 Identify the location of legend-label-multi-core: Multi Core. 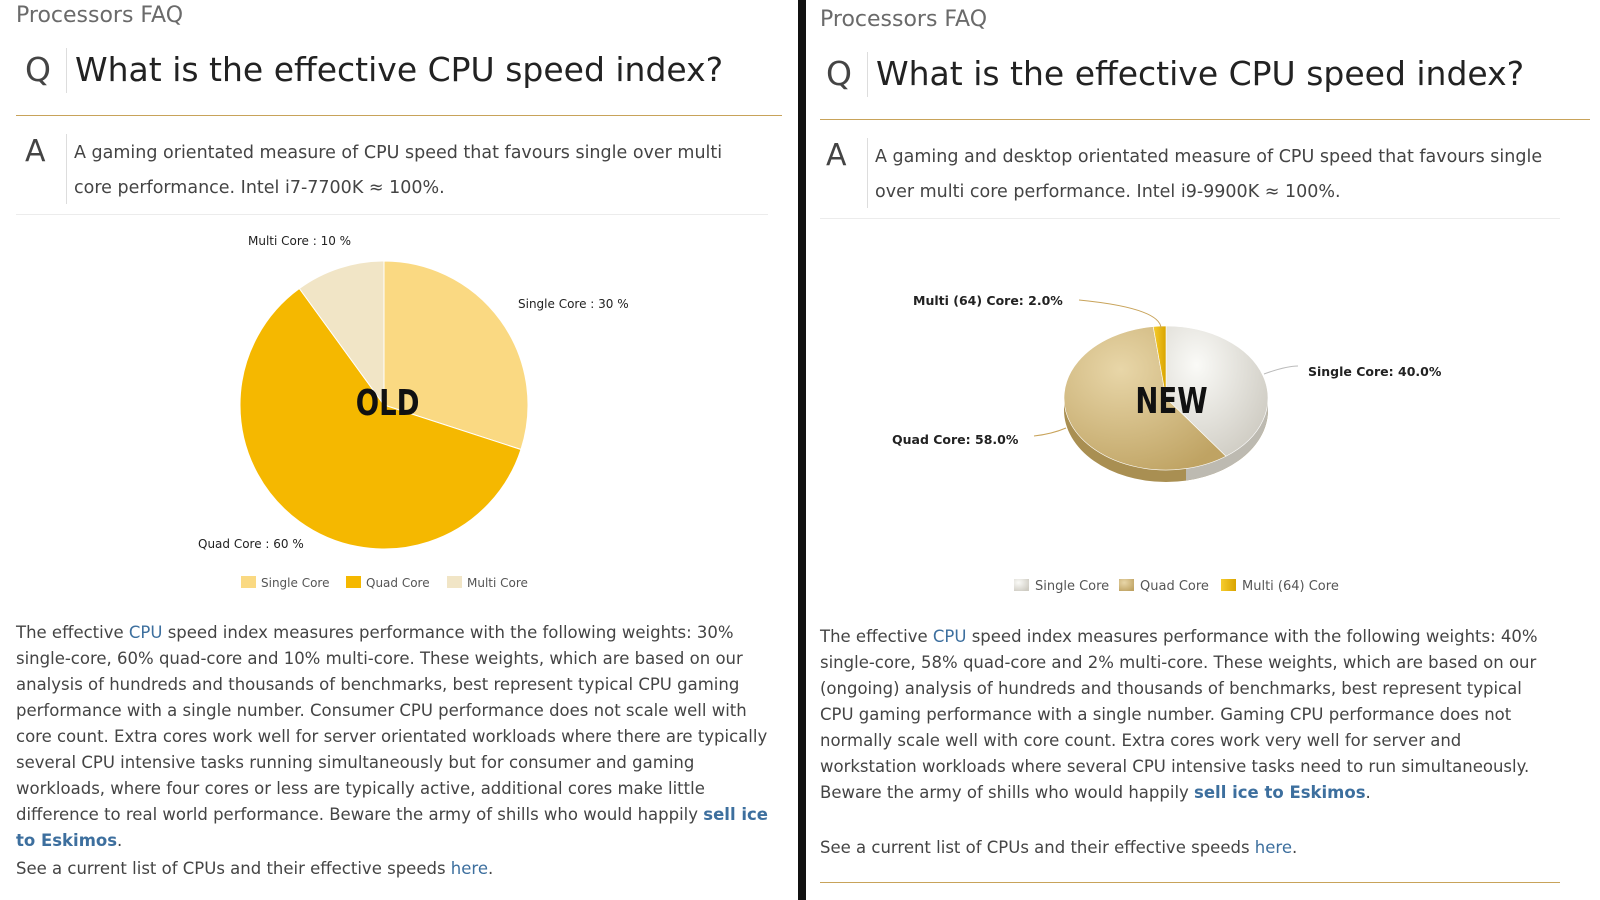
(497, 583).